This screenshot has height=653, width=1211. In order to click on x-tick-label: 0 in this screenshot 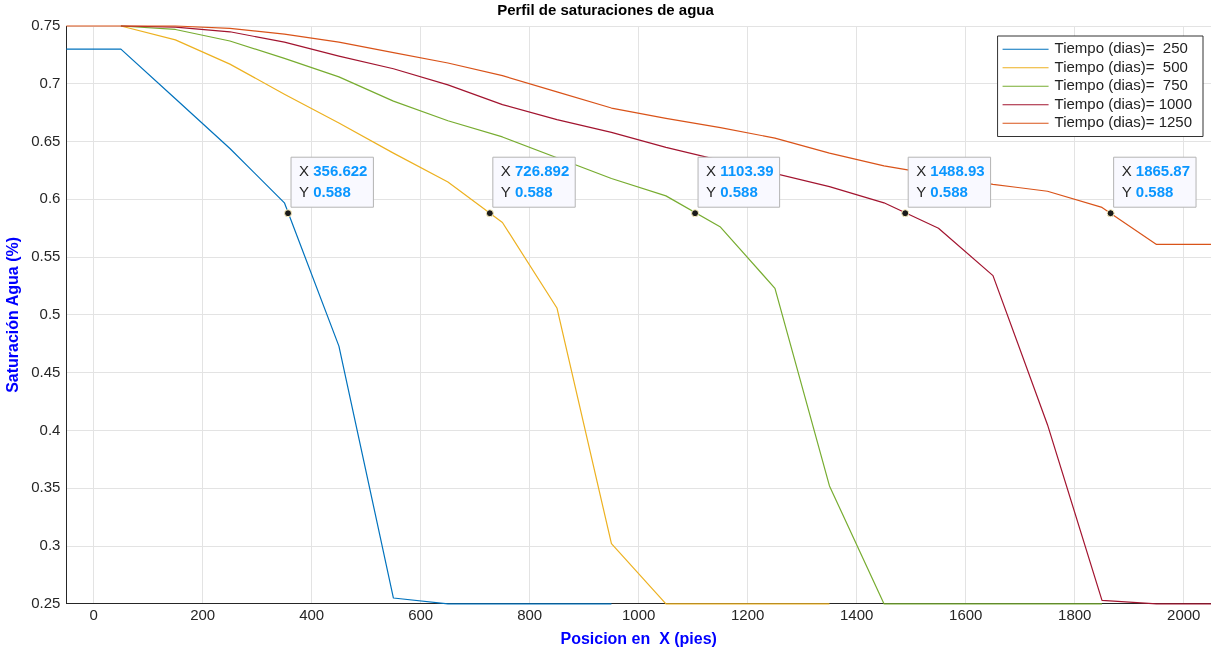, I will do `click(93, 614)`.